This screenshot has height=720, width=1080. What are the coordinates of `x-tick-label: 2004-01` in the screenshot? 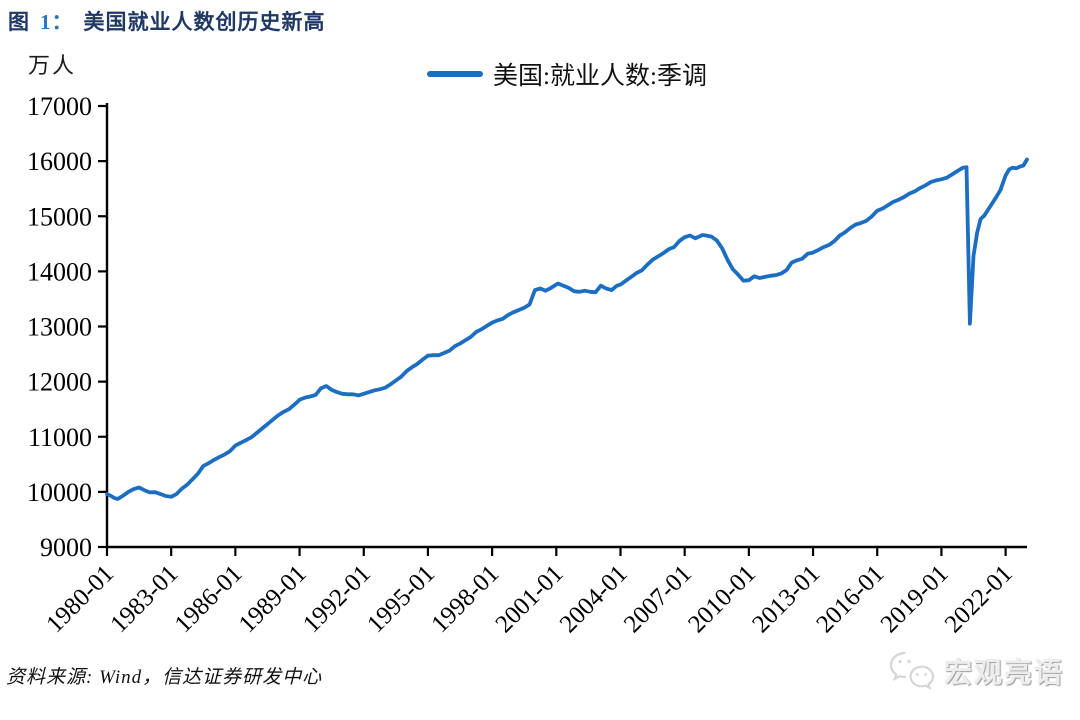 It's located at (594, 599).